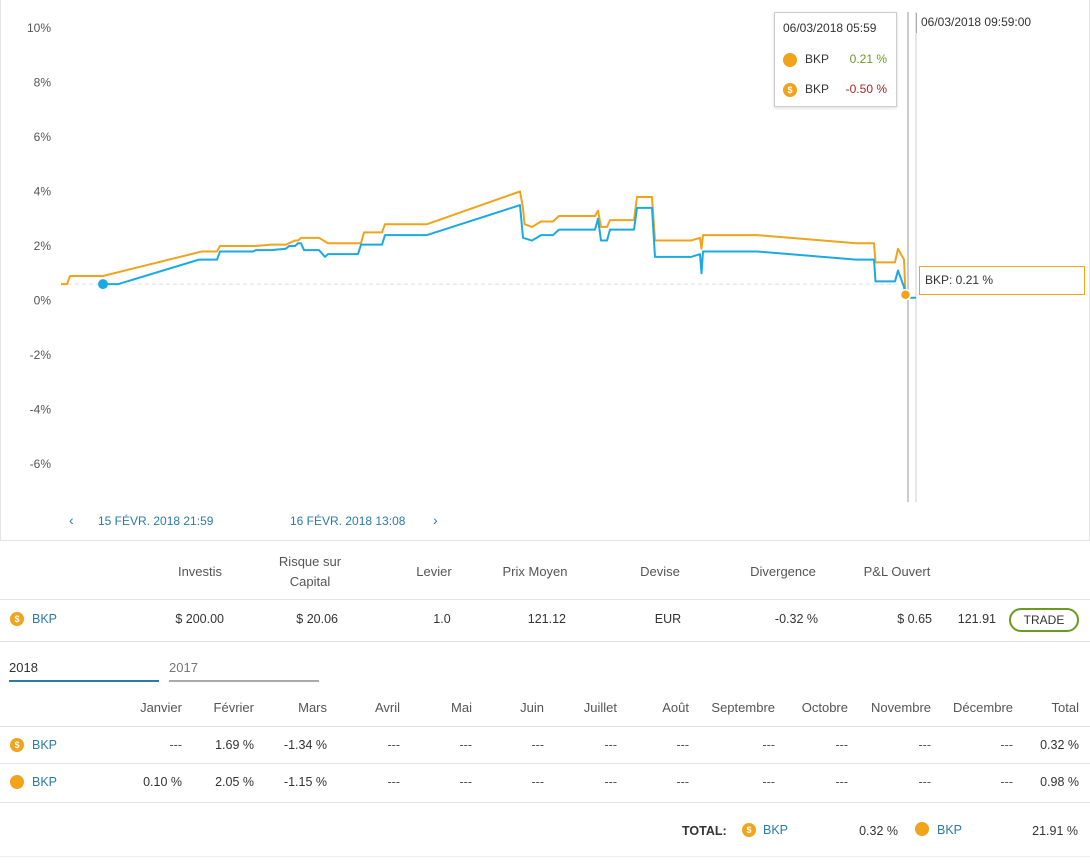 The width and height of the screenshot is (1090, 865). What do you see at coordinates (1055, 831) in the screenshot?
I see `total-item-value: 21.91 %` at bounding box center [1055, 831].